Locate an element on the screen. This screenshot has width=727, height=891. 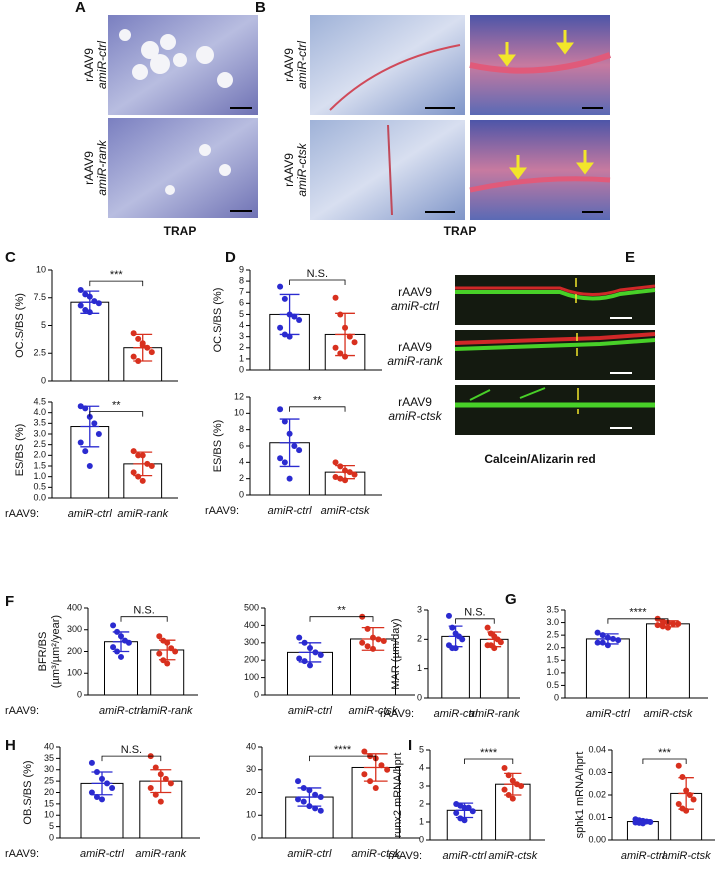
y-tick-label: 100 is located at coordinates (74, 673).